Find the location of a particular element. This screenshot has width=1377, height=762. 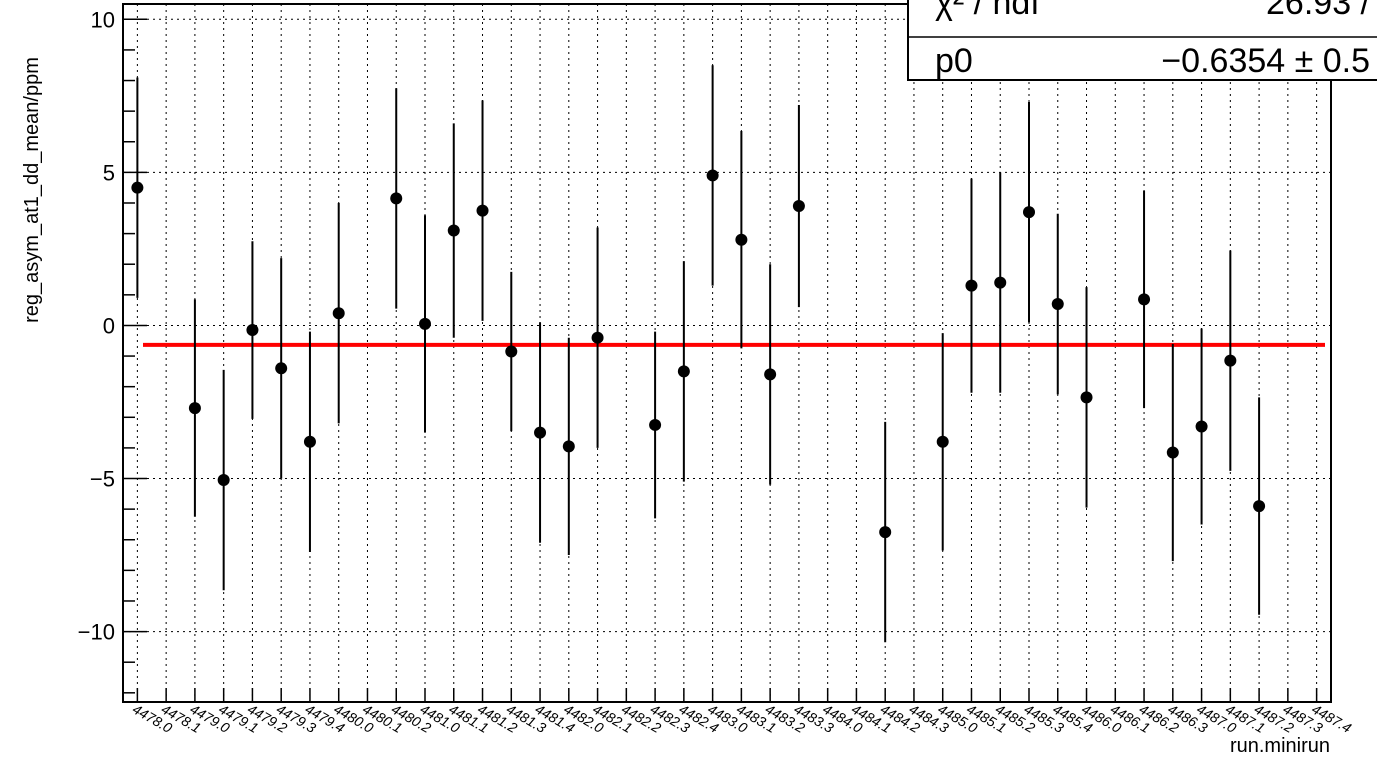

y-tick-label: −5 is located at coordinates (102, 479).